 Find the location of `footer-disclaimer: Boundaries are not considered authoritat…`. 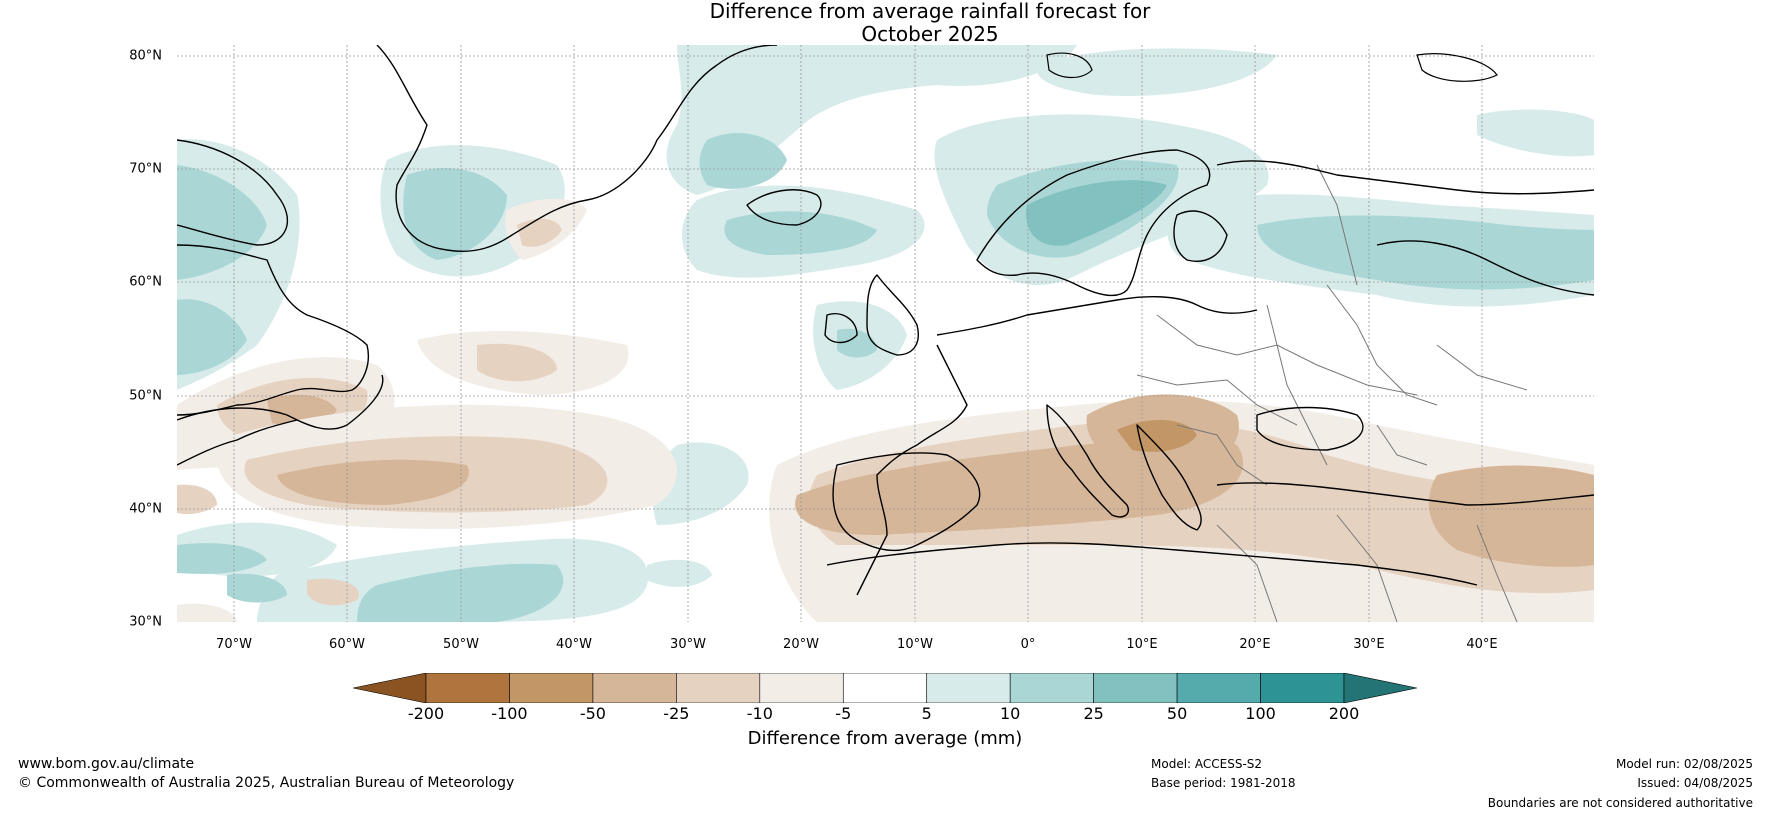

footer-disclaimer: Boundaries are not considered authoritat… is located at coordinates (1620, 803).